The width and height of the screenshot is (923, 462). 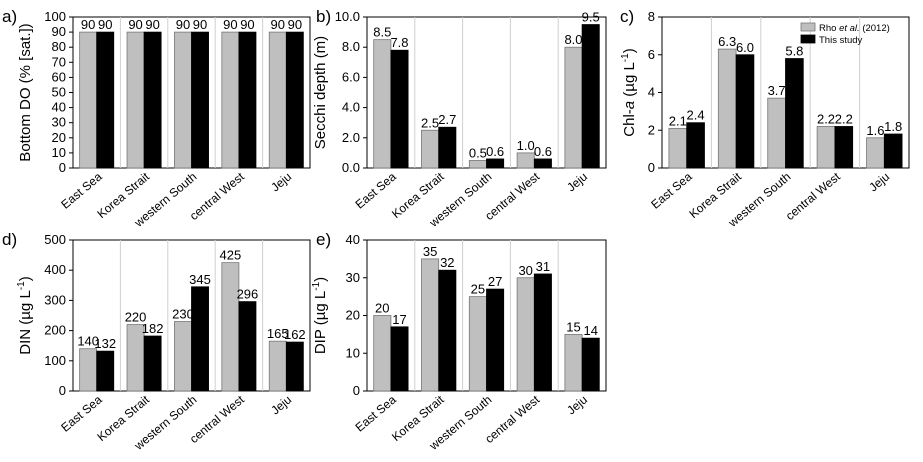 What do you see at coordinates (278, 333) in the screenshot?
I see `data-label: 165` at bounding box center [278, 333].